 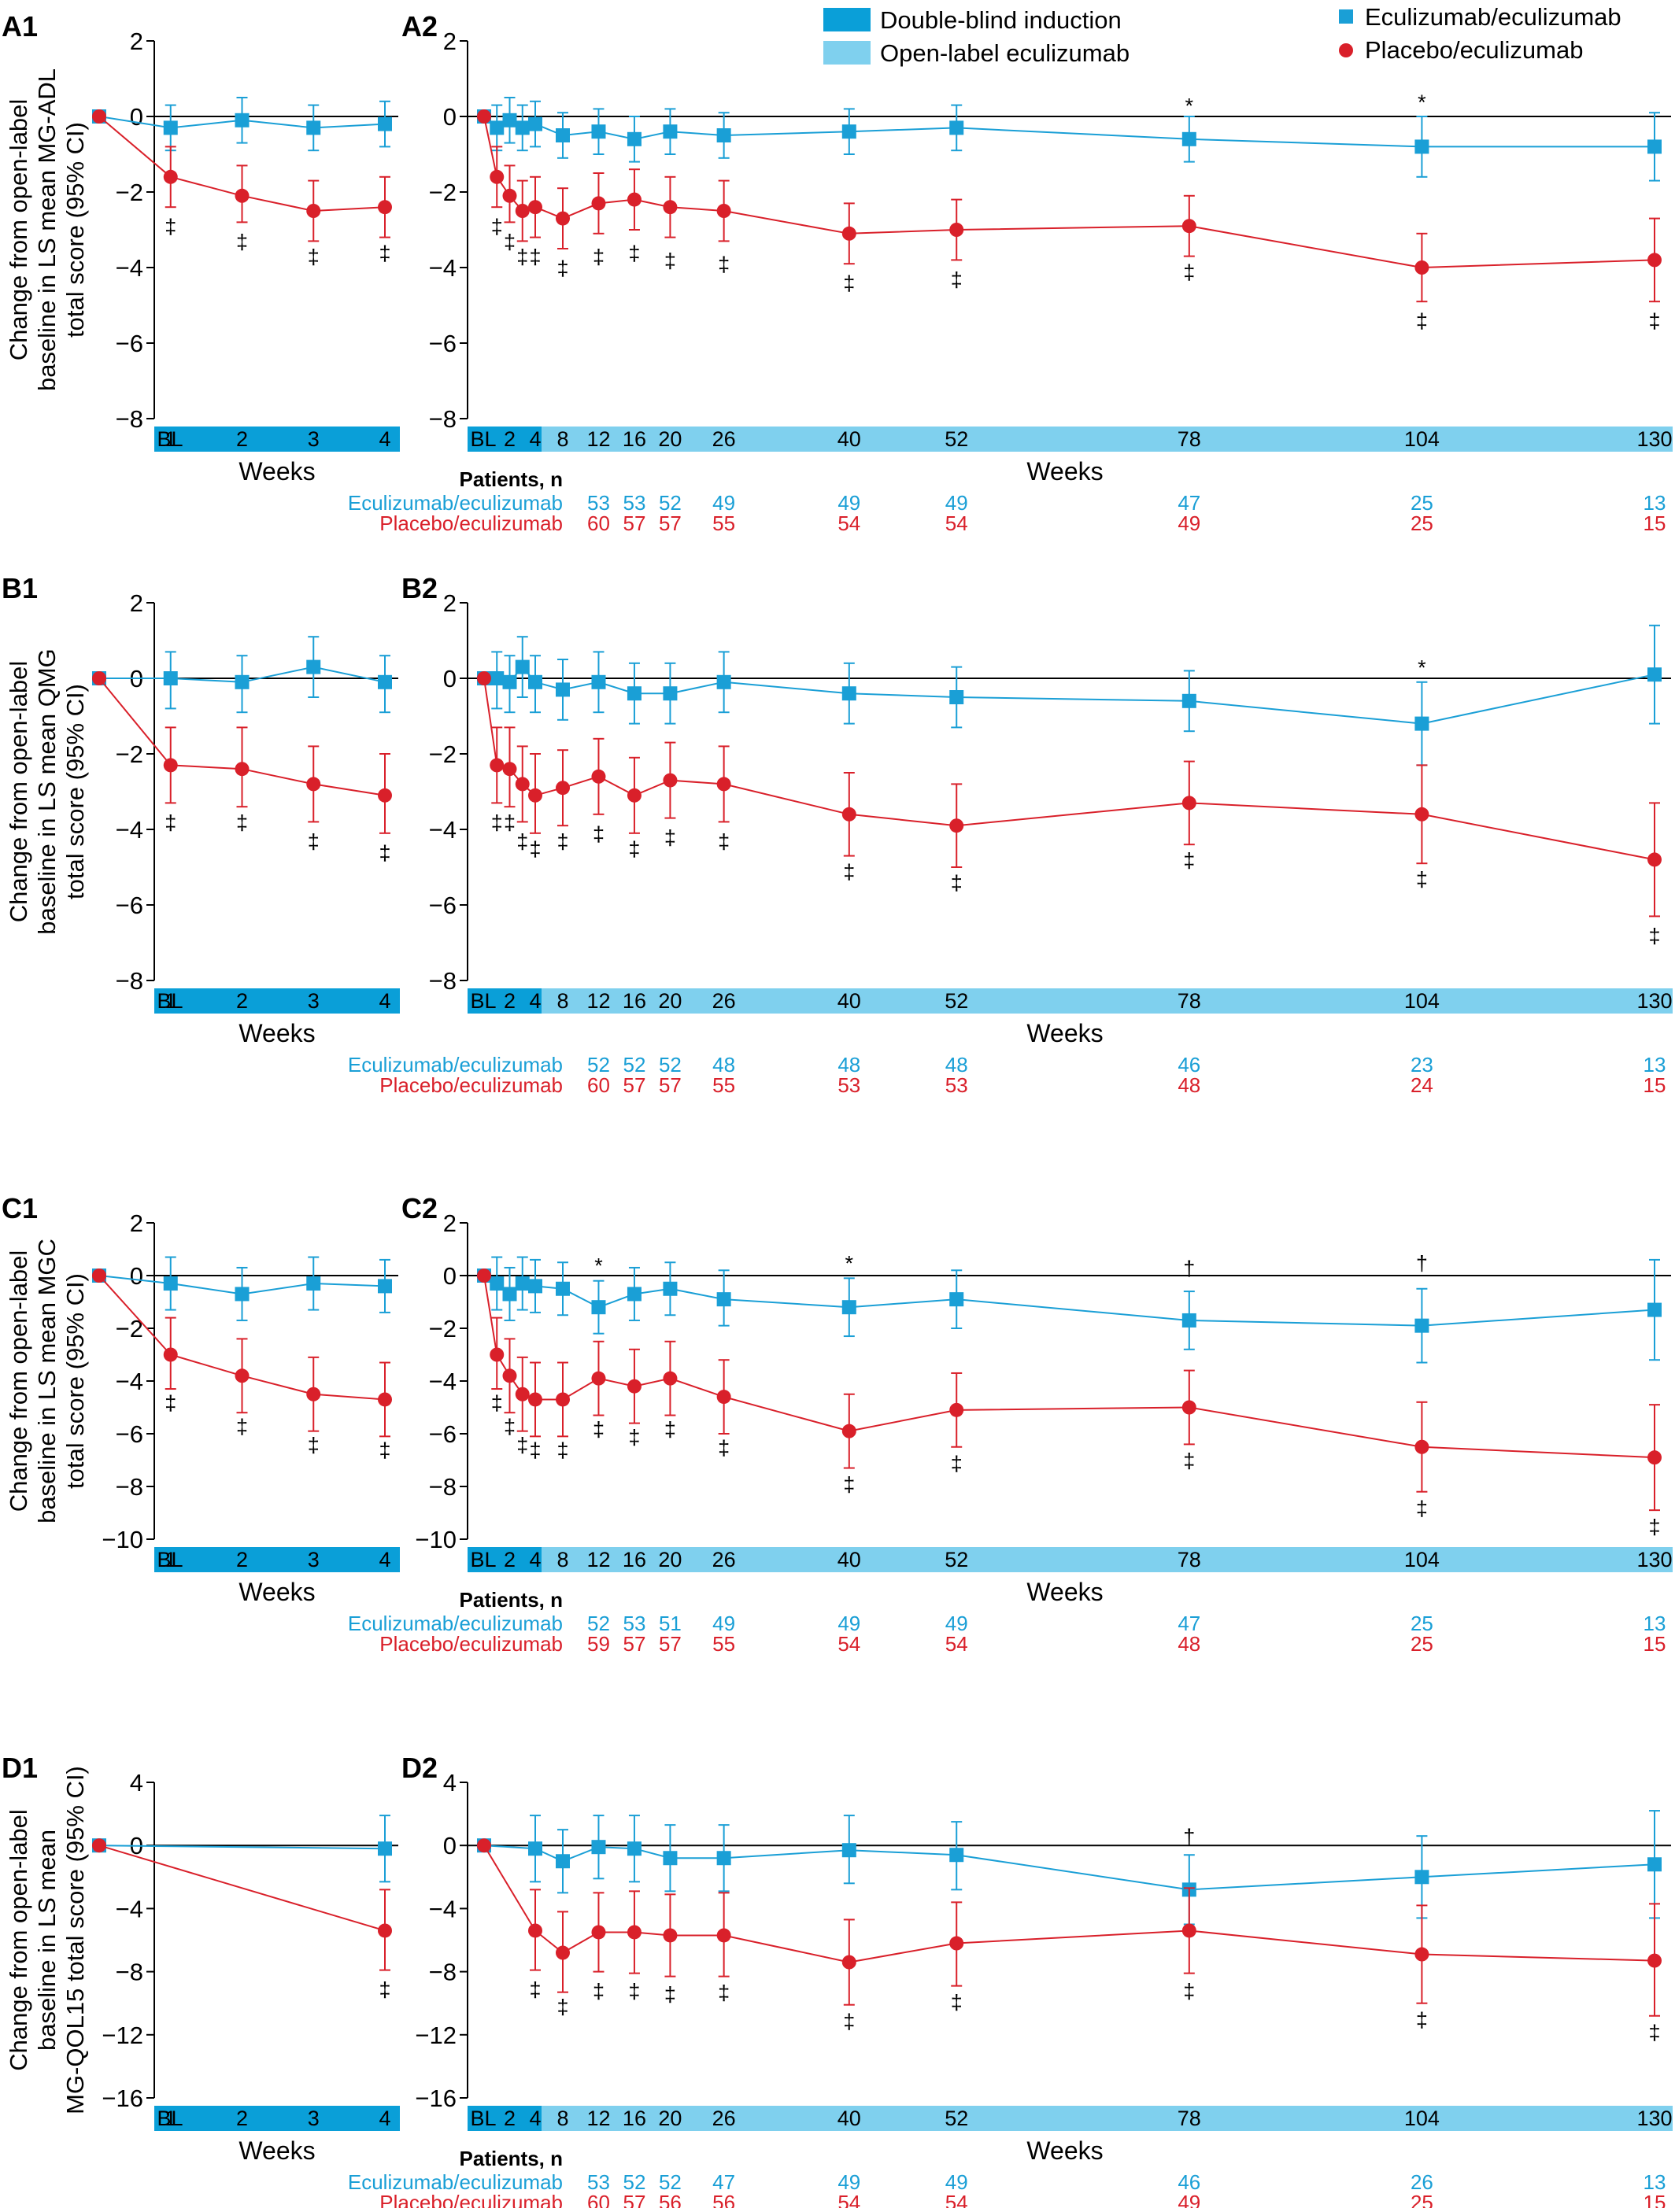 I want to click on patients-n-pbo: 25, so click(x=1422, y=2199).